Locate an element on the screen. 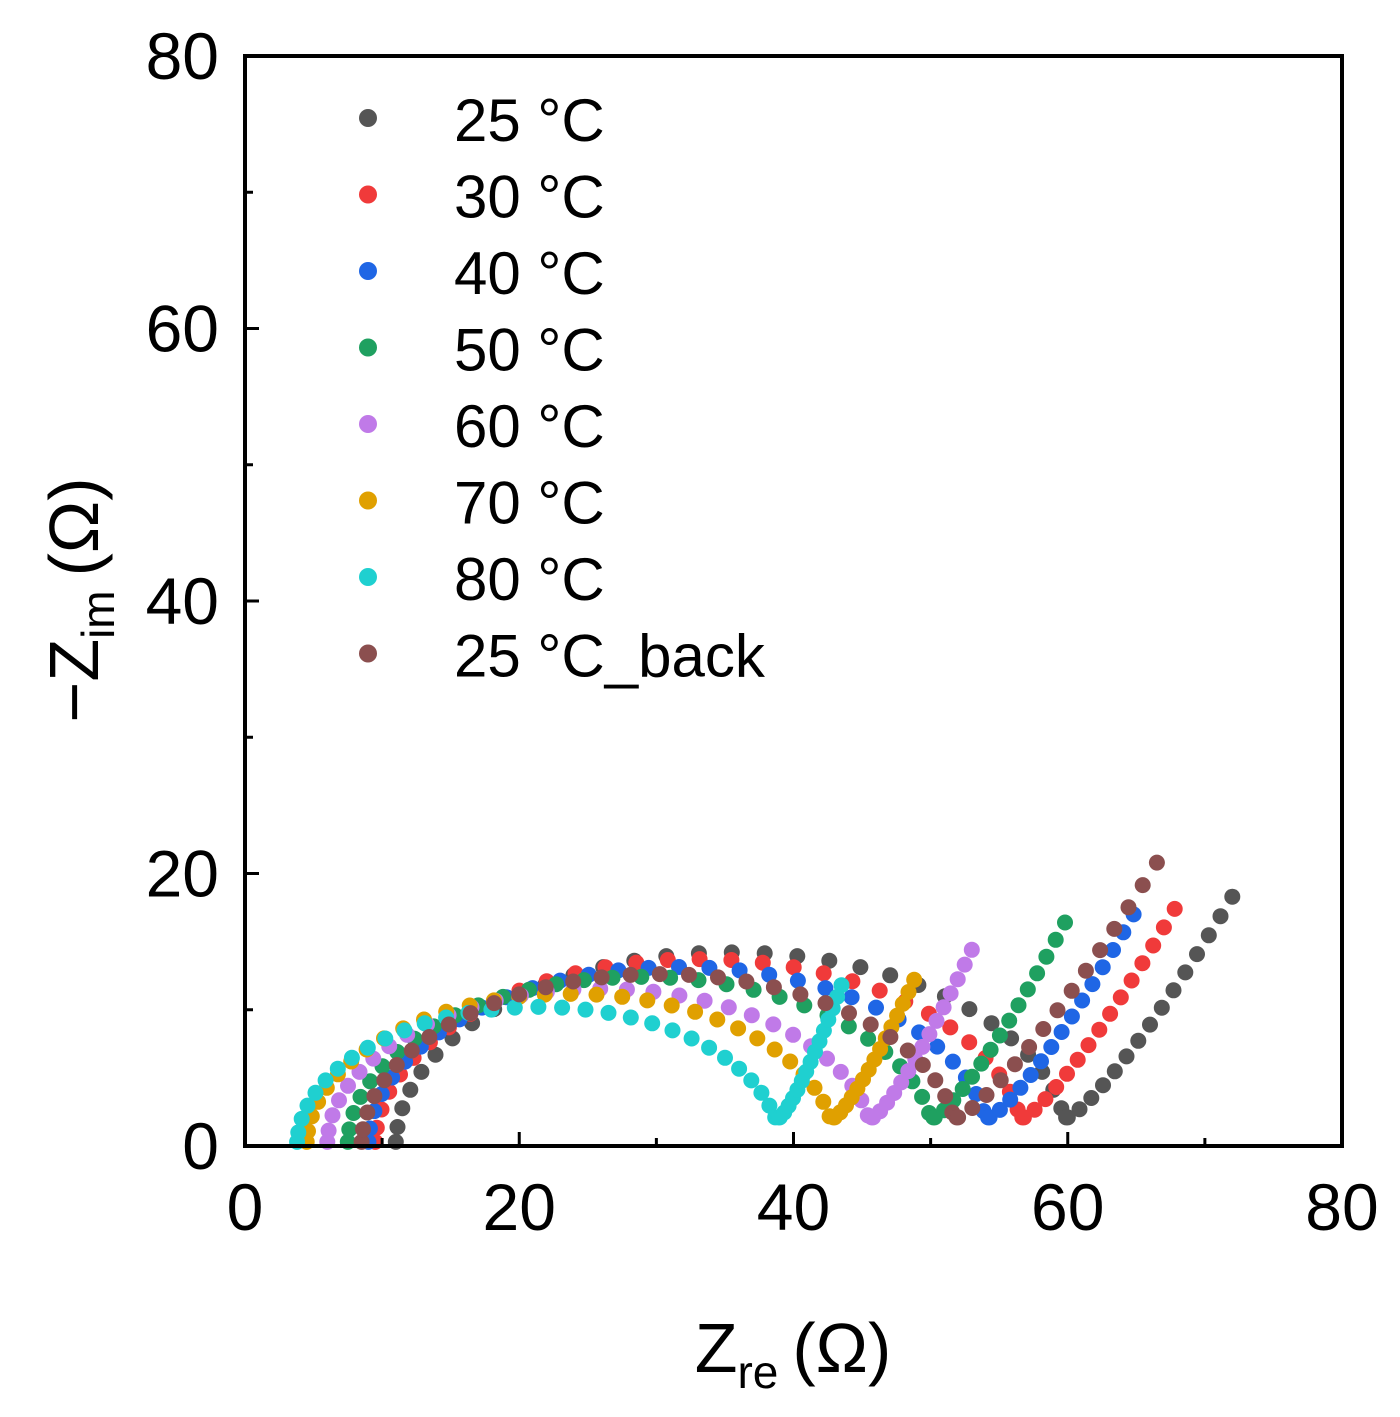  legend-item-50-c: 50 °C is located at coordinates (482, 350).